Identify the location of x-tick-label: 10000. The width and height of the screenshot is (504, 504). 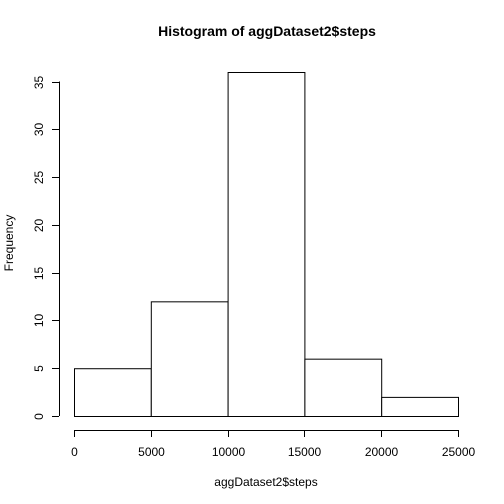
(229, 452).